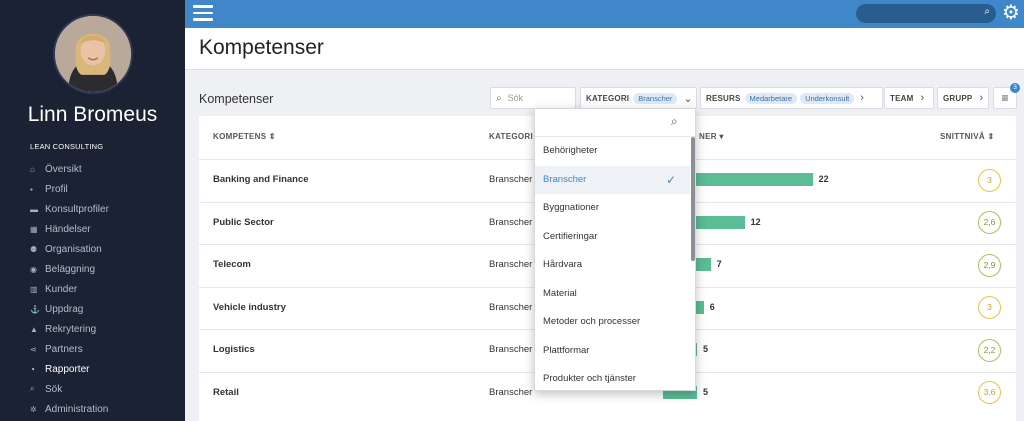 This screenshot has width=1024, height=421. I want to click on anchor-icon: ⚓, so click(35, 309).